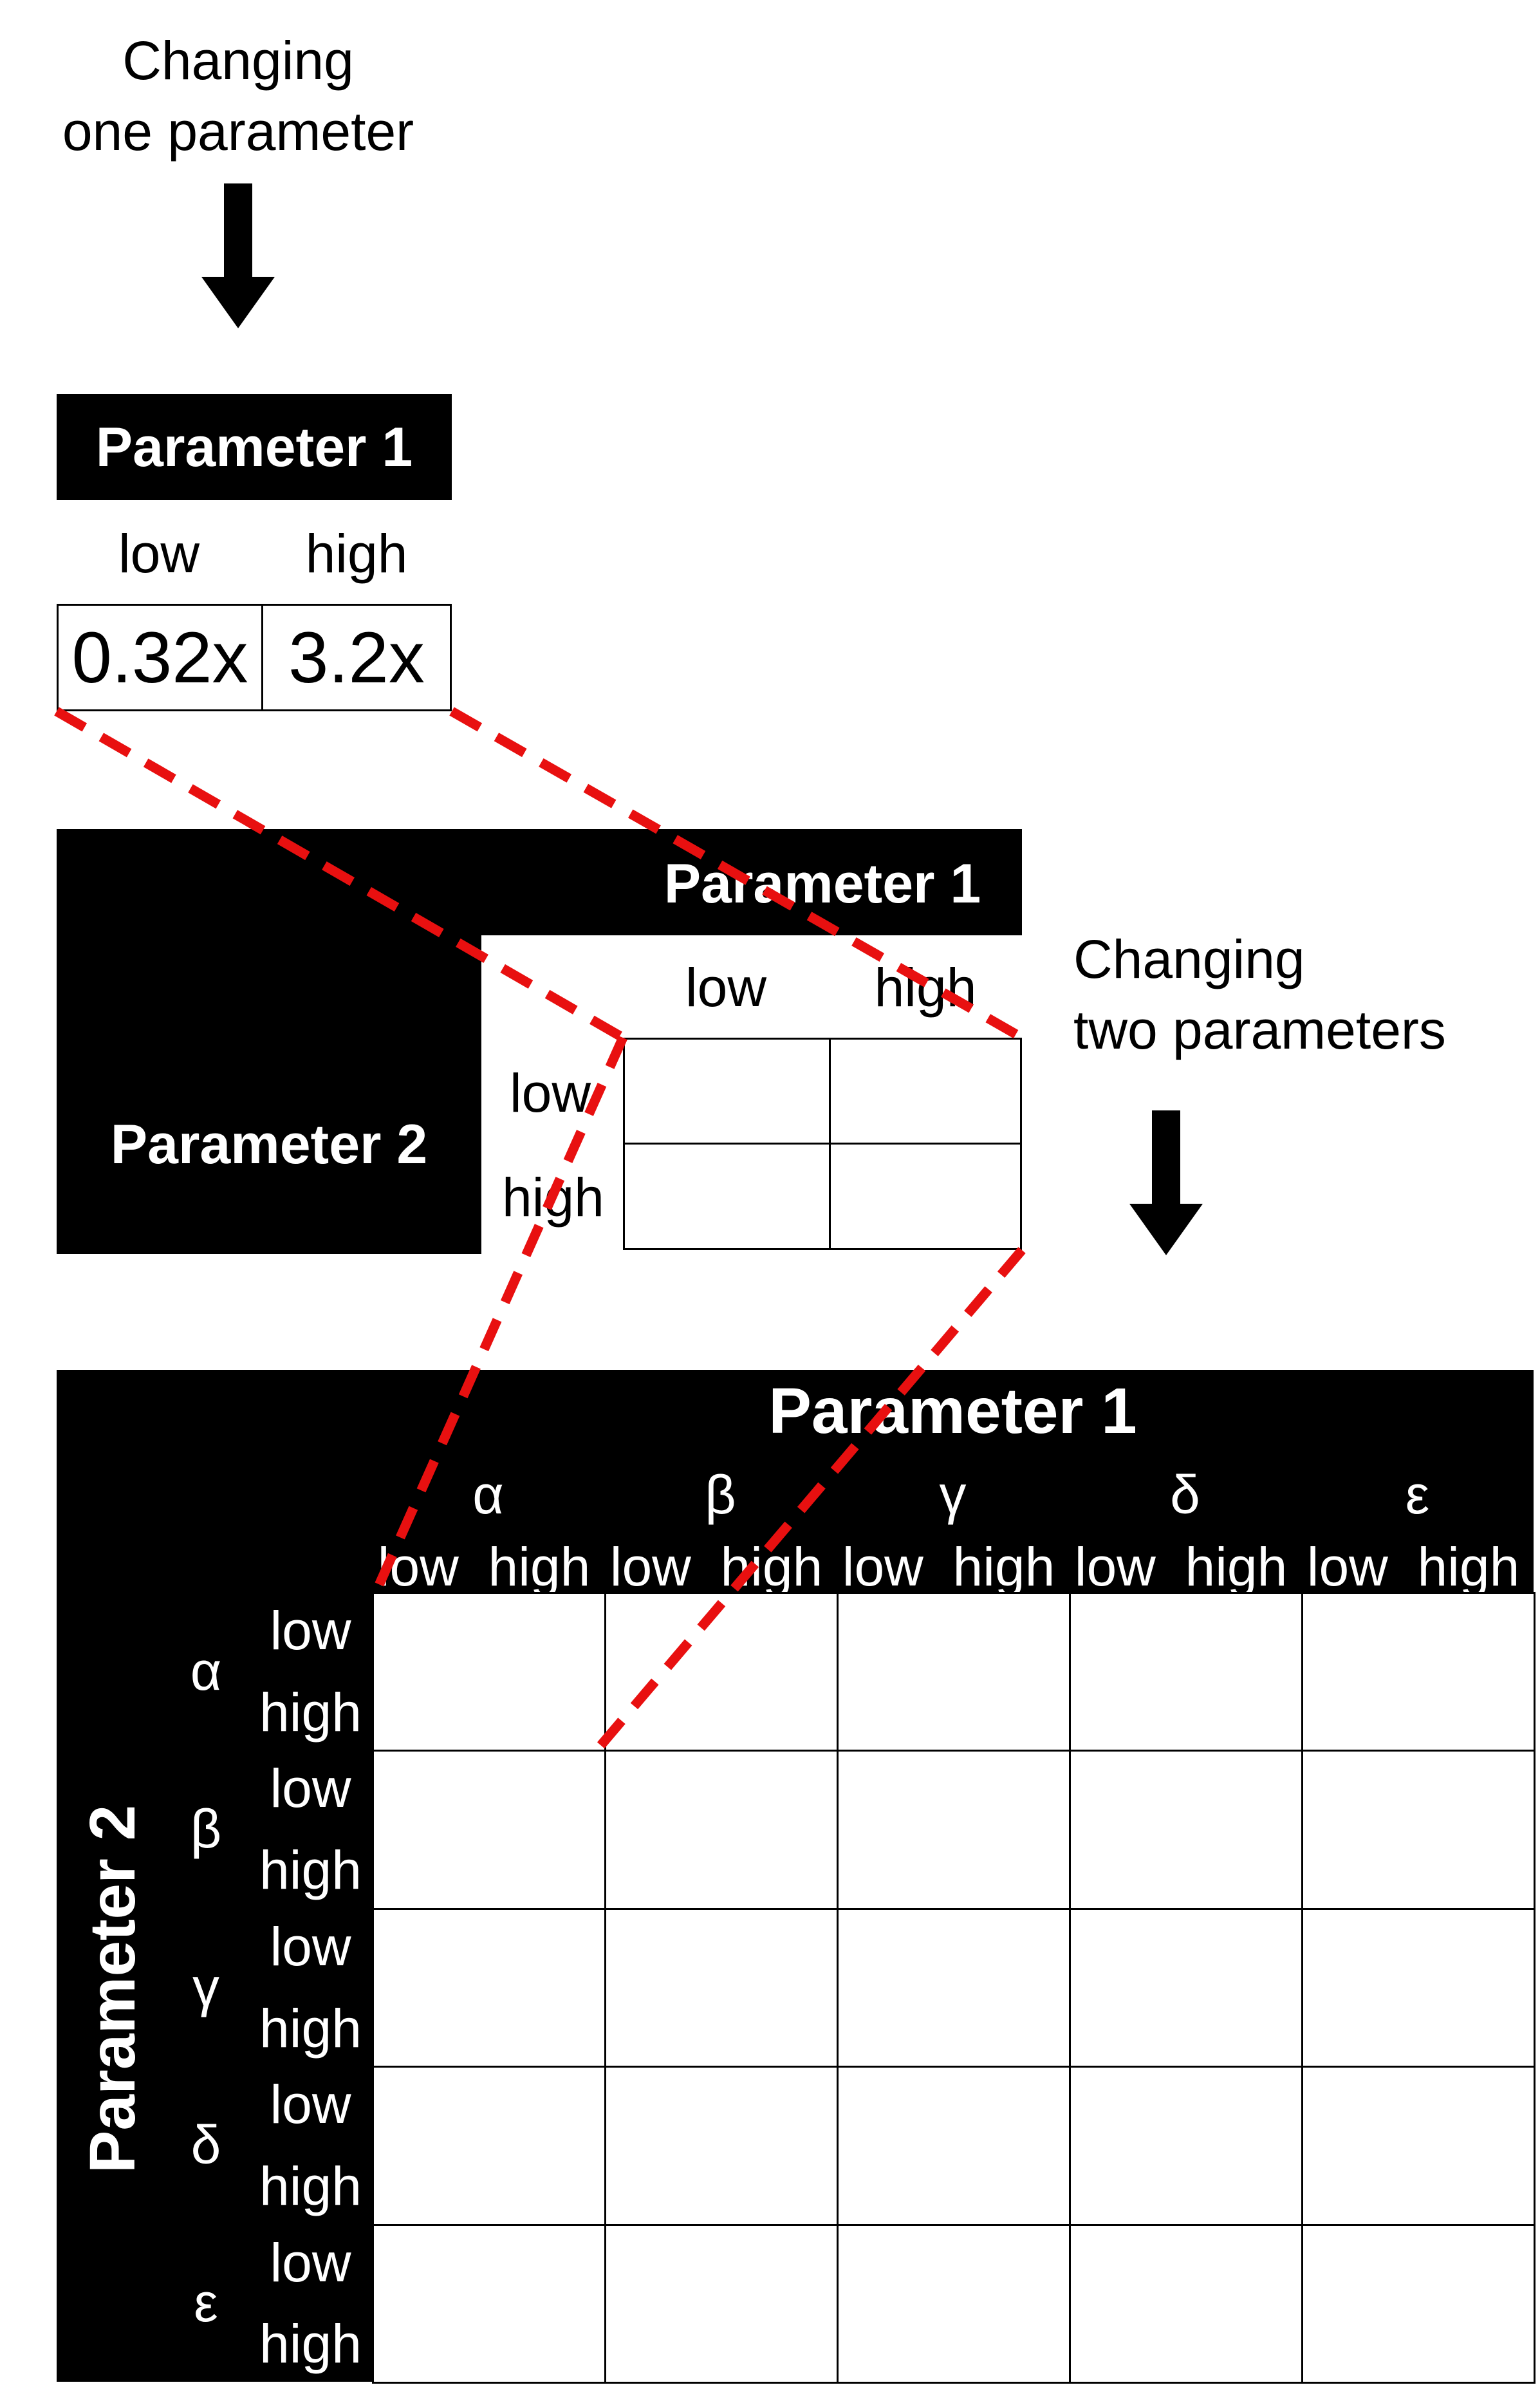 This screenshot has width=1540, height=2403. What do you see at coordinates (953, 1494) in the screenshot?
I see `panel3-col-group-label: γ` at bounding box center [953, 1494].